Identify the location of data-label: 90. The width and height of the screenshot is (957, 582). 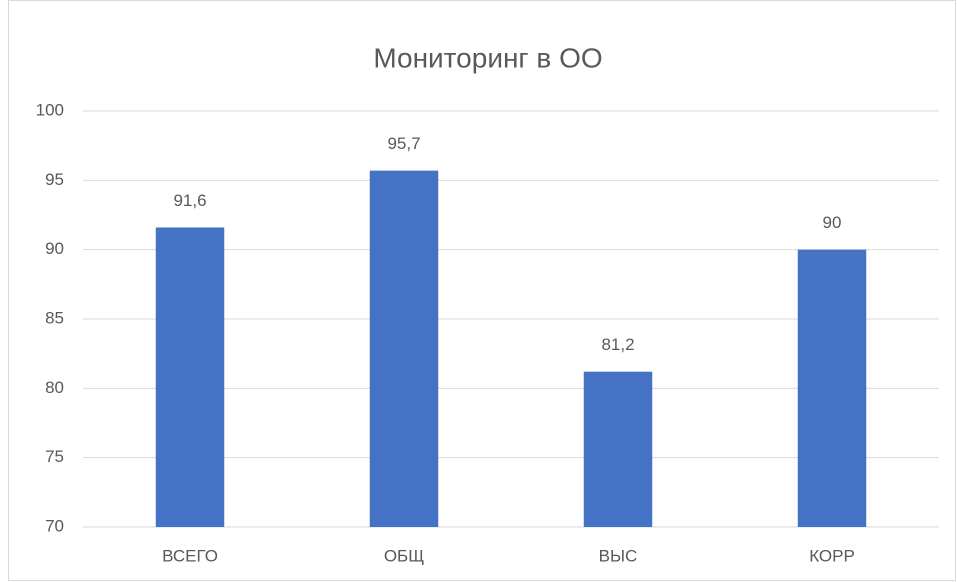
(832, 222).